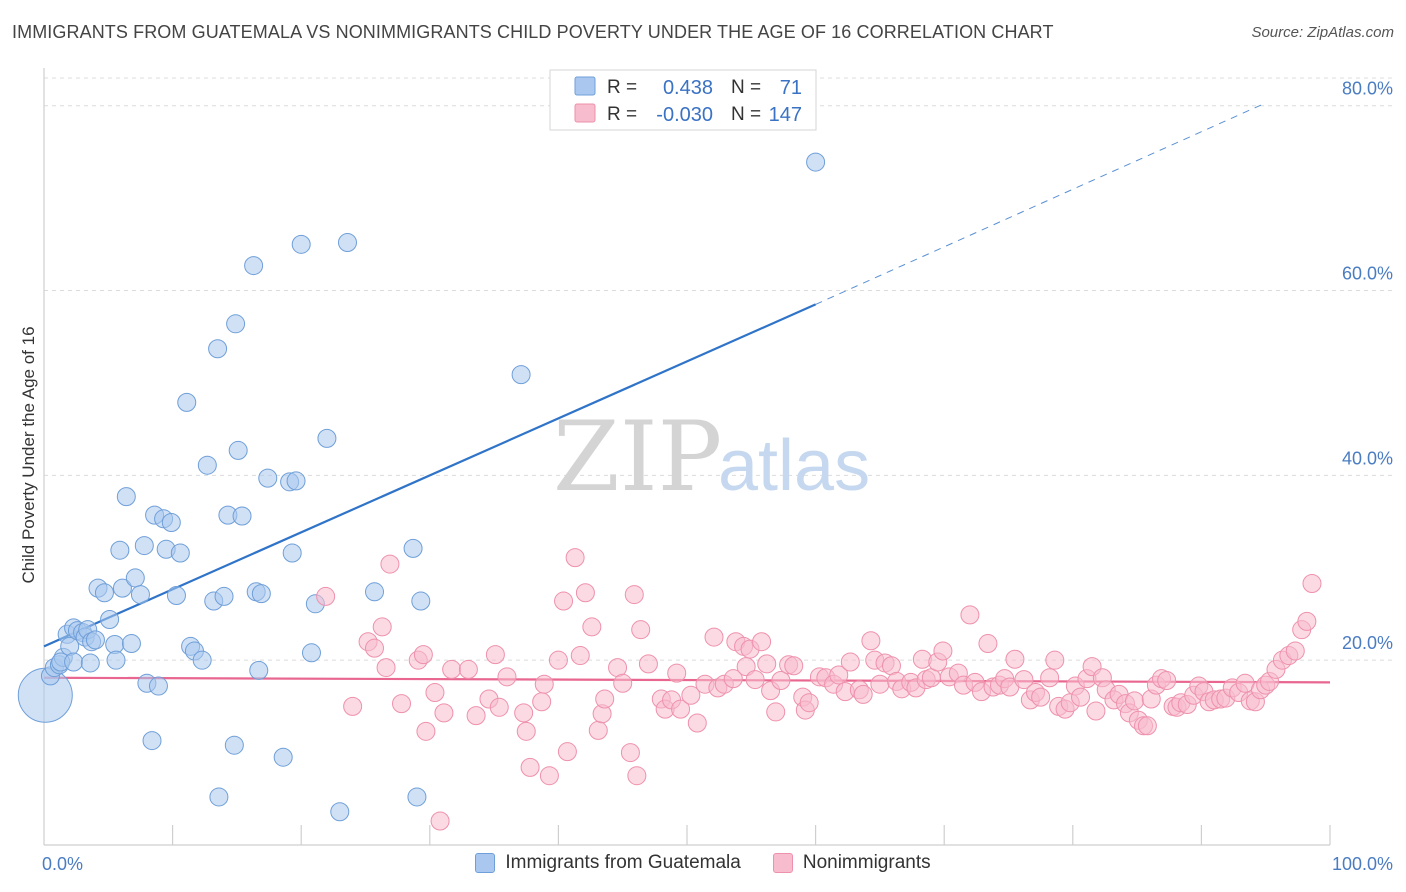  I want to click on legend-swatch-blue, so click(485, 863).